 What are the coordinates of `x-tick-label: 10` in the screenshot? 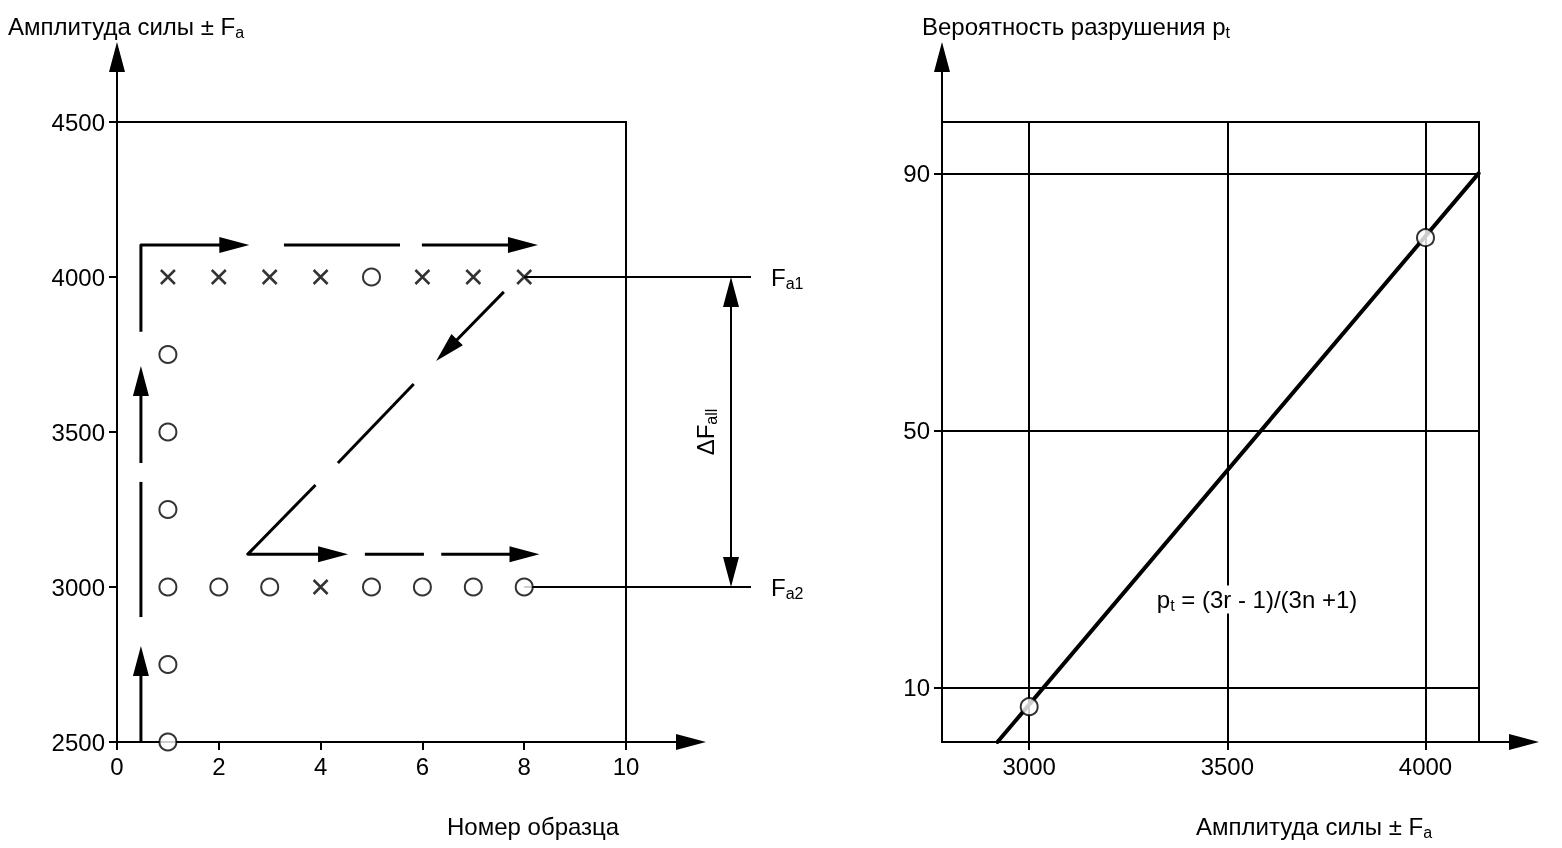 It's located at (626, 766).